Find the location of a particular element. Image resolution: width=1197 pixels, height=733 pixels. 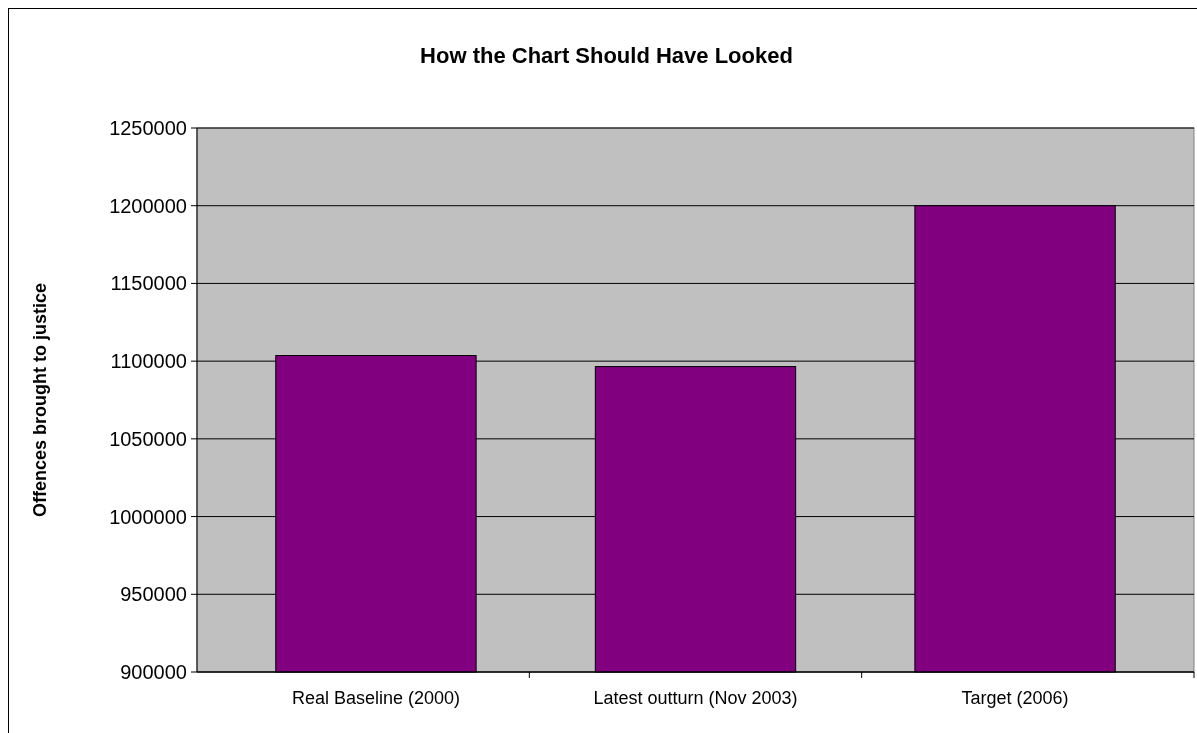

y-tick-label: 1250000 is located at coordinates (148, 128).